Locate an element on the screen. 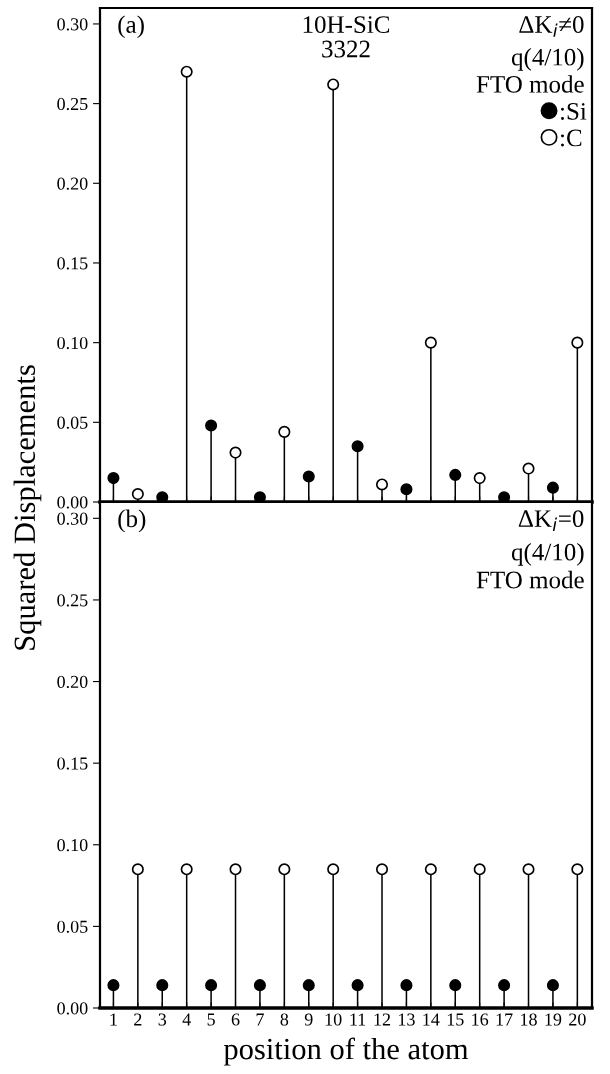 The height and width of the screenshot is (1074, 610). annotation: (a) is located at coordinates (131, 27).